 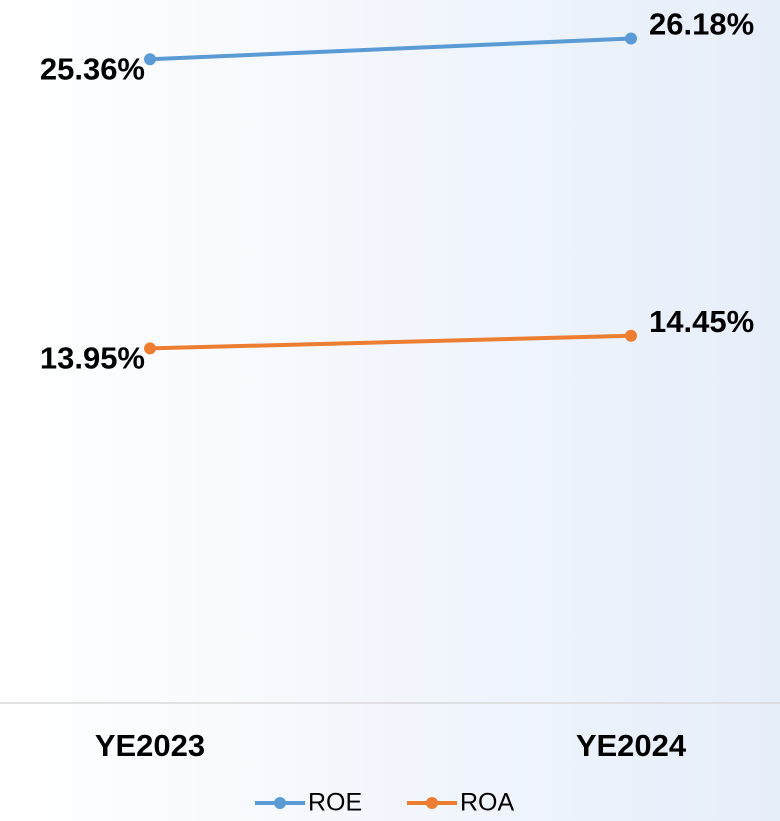 What do you see at coordinates (92, 68) in the screenshot?
I see `data-label: 25.36%` at bounding box center [92, 68].